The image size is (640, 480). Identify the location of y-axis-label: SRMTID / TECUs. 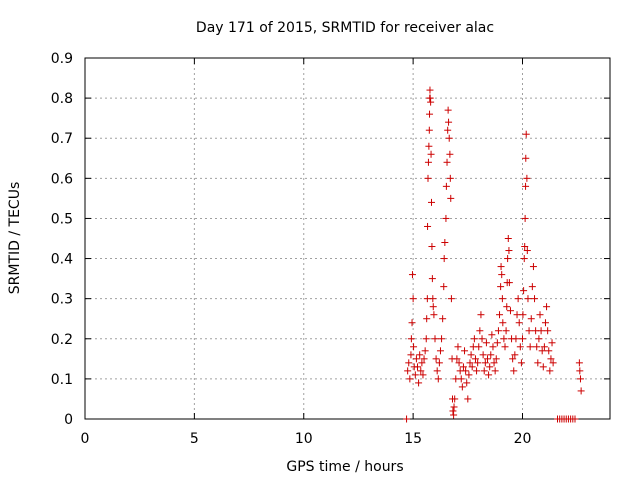
(15, 238).